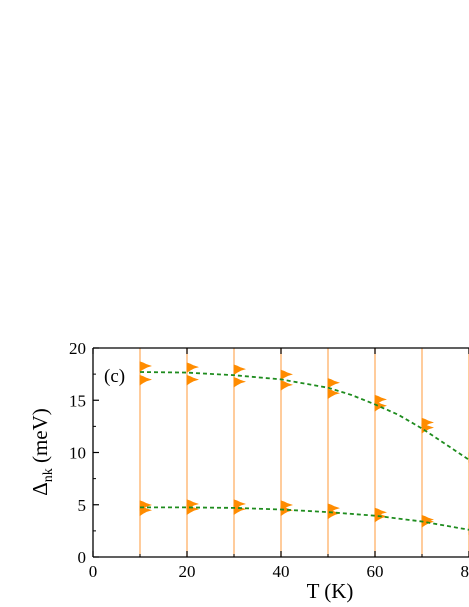 The image size is (469, 607). Describe the element at coordinates (77, 453) in the screenshot. I see `y-tick-label-10: 10` at that location.